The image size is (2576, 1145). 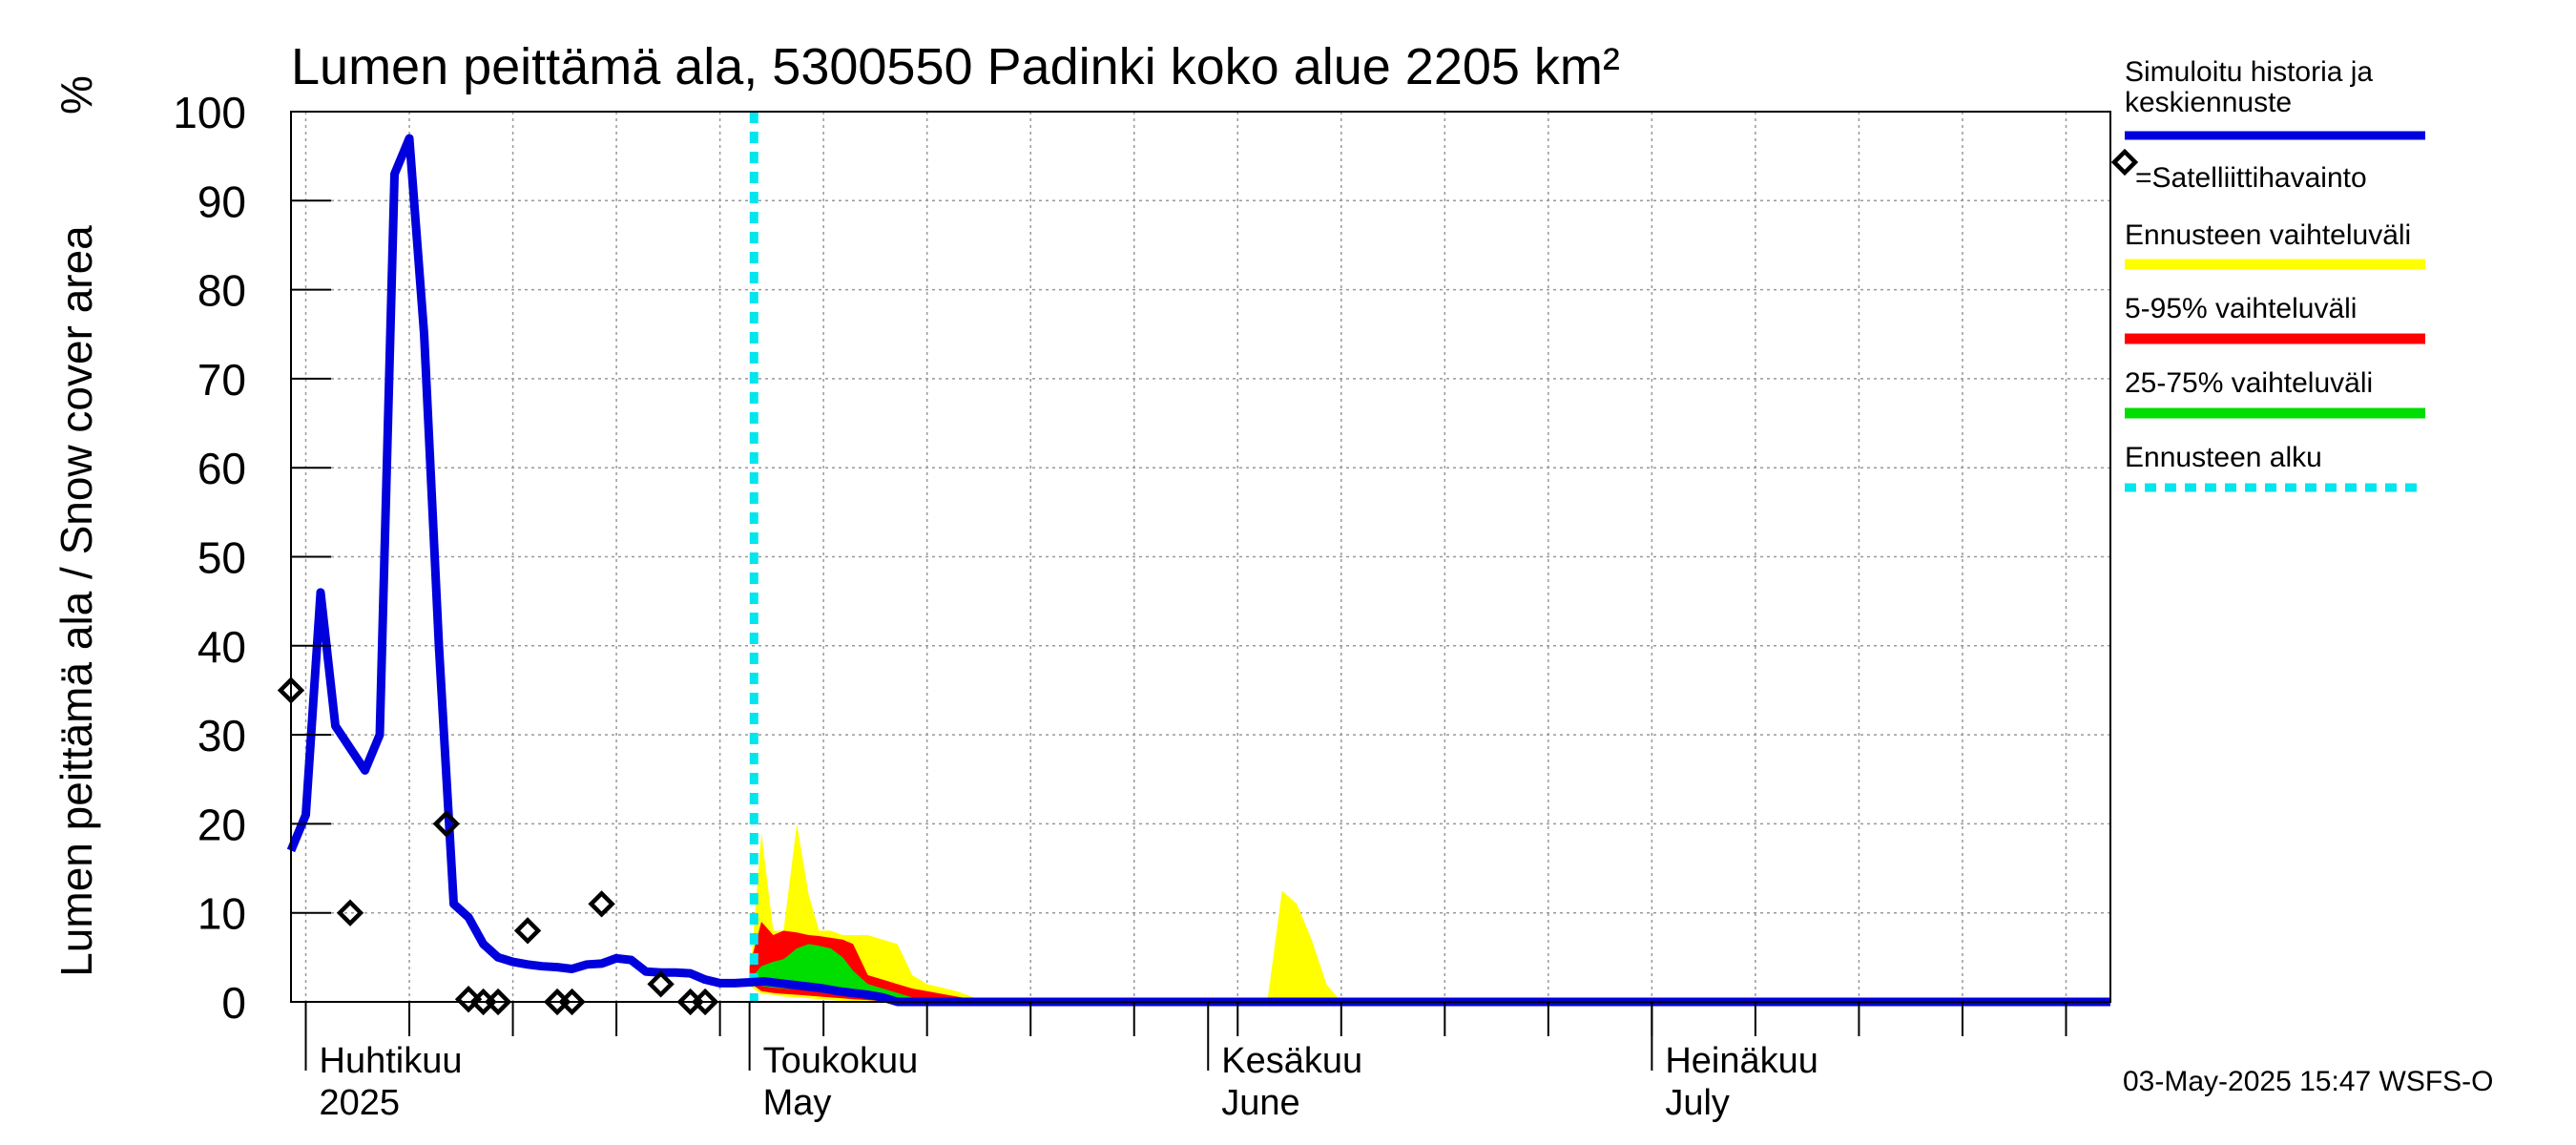 What do you see at coordinates (2268, 235) in the screenshot?
I see `legend-label-forecast-range: Ennusteen vaihteluväli` at bounding box center [2268, 235].